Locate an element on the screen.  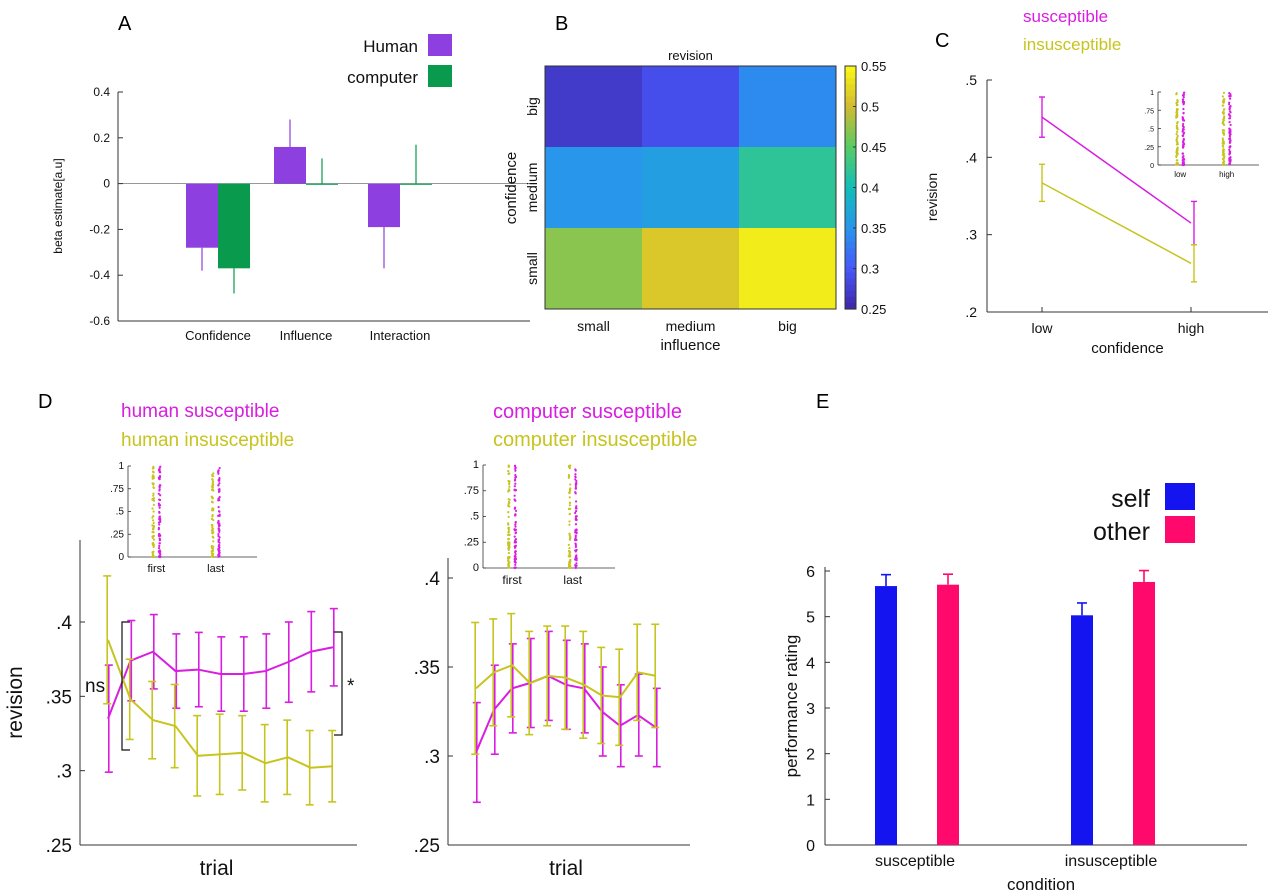
c-legend-label: susceptible is located at coordinates (1065, 16).